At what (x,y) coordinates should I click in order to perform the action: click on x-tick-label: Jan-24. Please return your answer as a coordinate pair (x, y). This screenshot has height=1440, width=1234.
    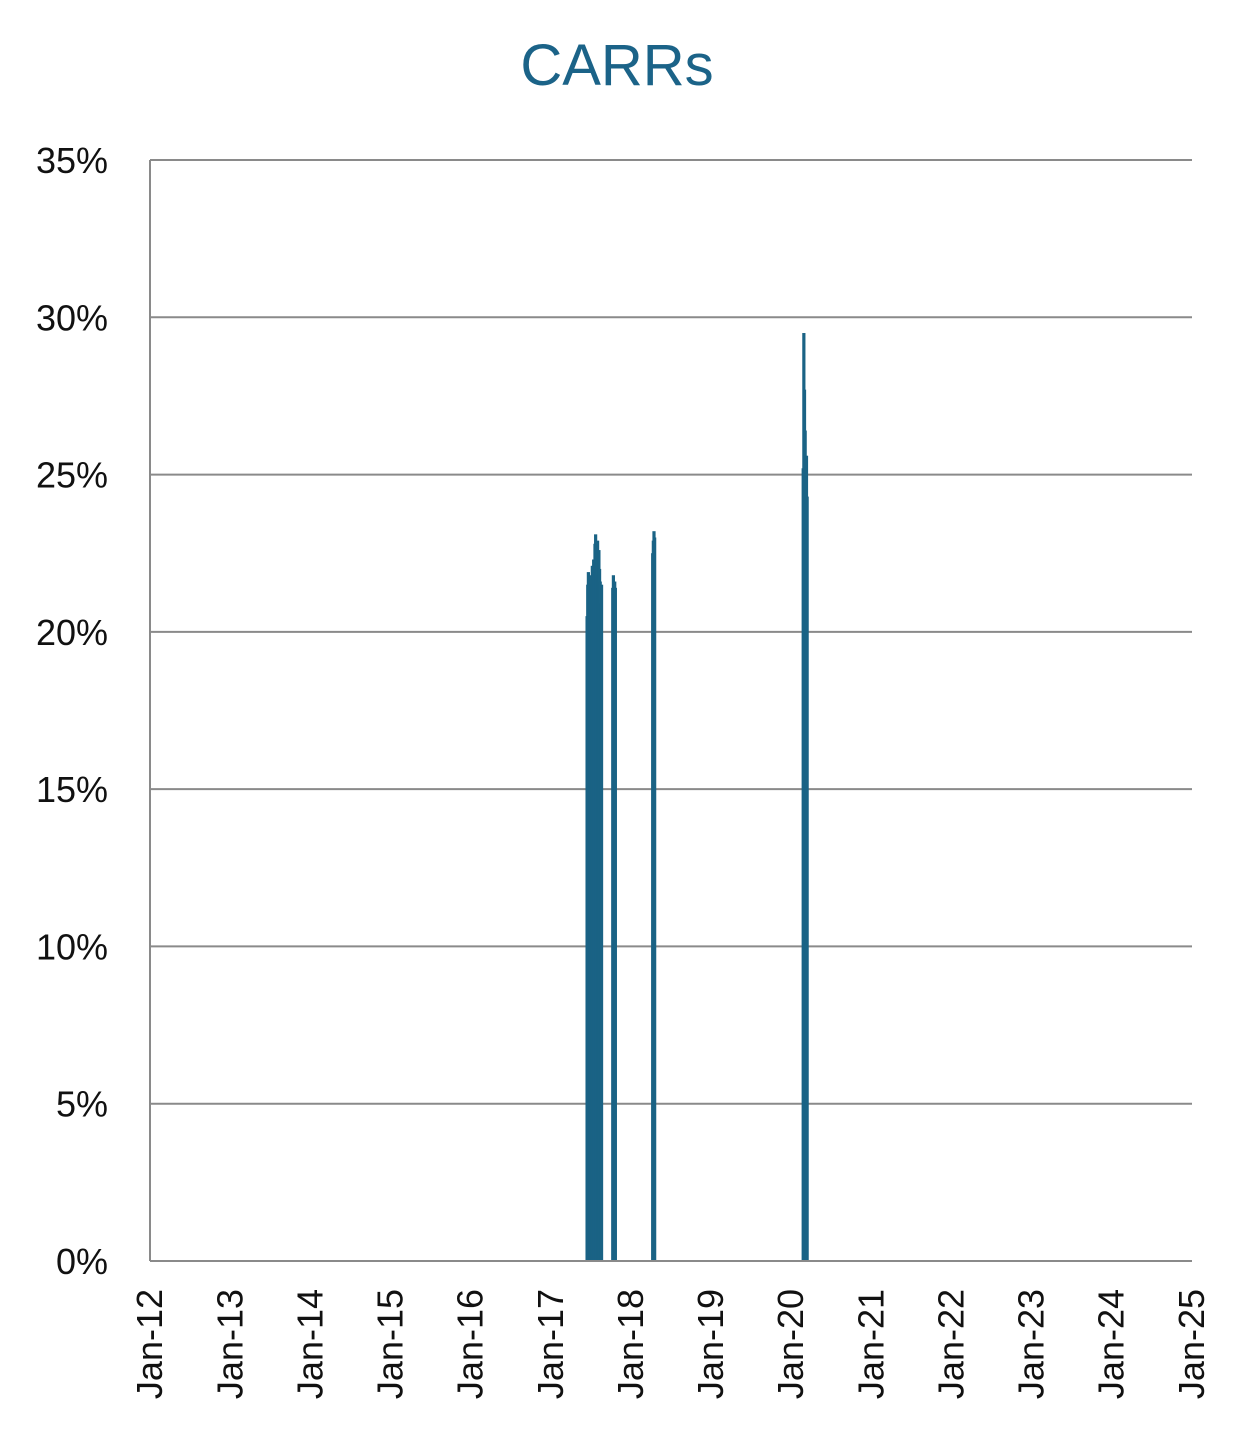
    Looking at the image, I should click on (1111, 1344).